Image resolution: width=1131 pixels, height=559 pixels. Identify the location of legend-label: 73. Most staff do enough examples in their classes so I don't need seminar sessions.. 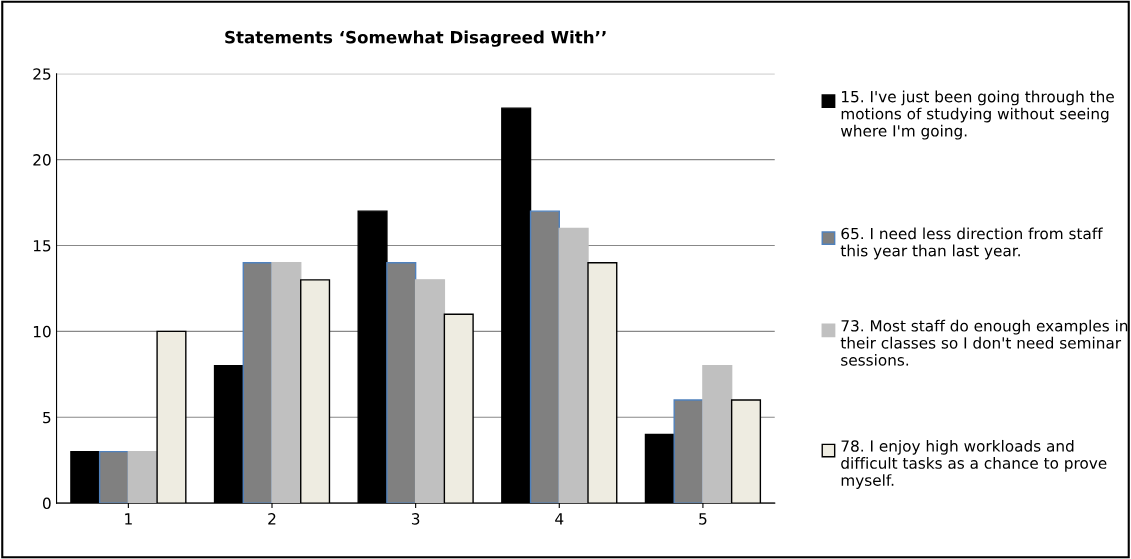
(984, 342).